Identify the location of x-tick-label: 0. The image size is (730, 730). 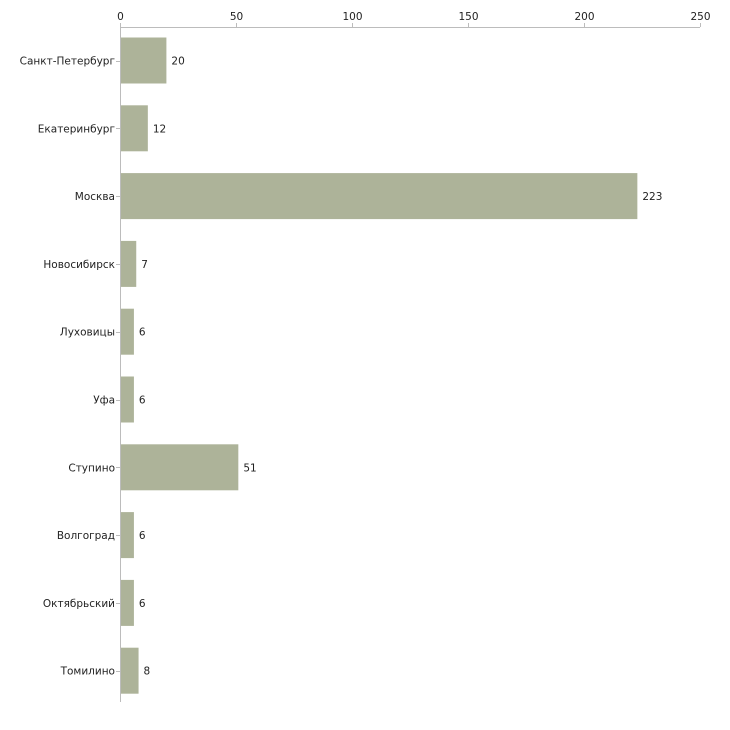
(120, 17).